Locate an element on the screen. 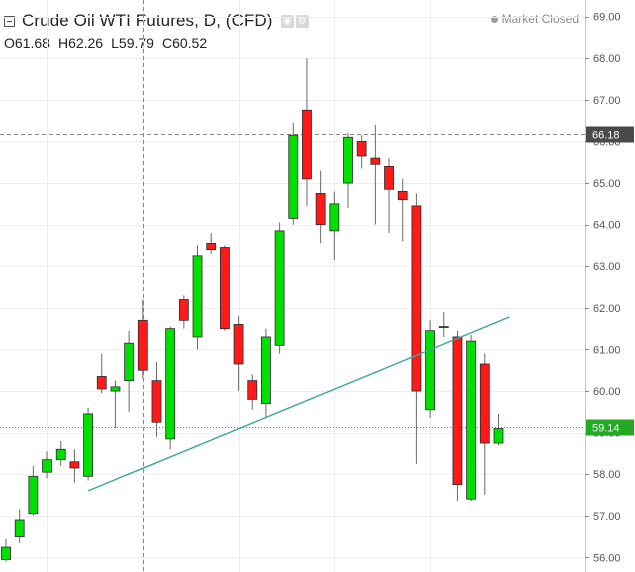  ohlc-close: C60.52 is located at coordinates (184, 43).